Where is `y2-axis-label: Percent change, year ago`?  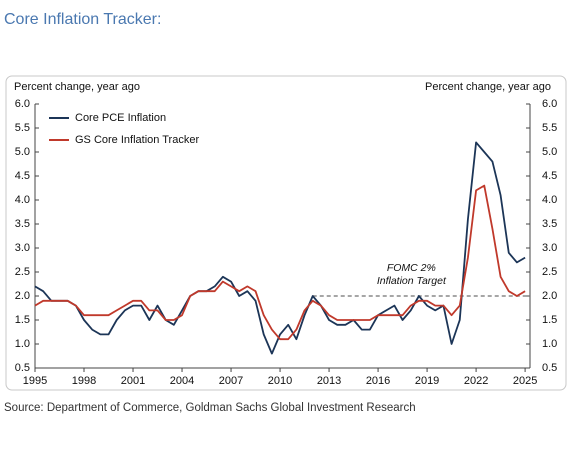
y2-axis-label: Percent change, year ago is located at coordinates (488, 87).